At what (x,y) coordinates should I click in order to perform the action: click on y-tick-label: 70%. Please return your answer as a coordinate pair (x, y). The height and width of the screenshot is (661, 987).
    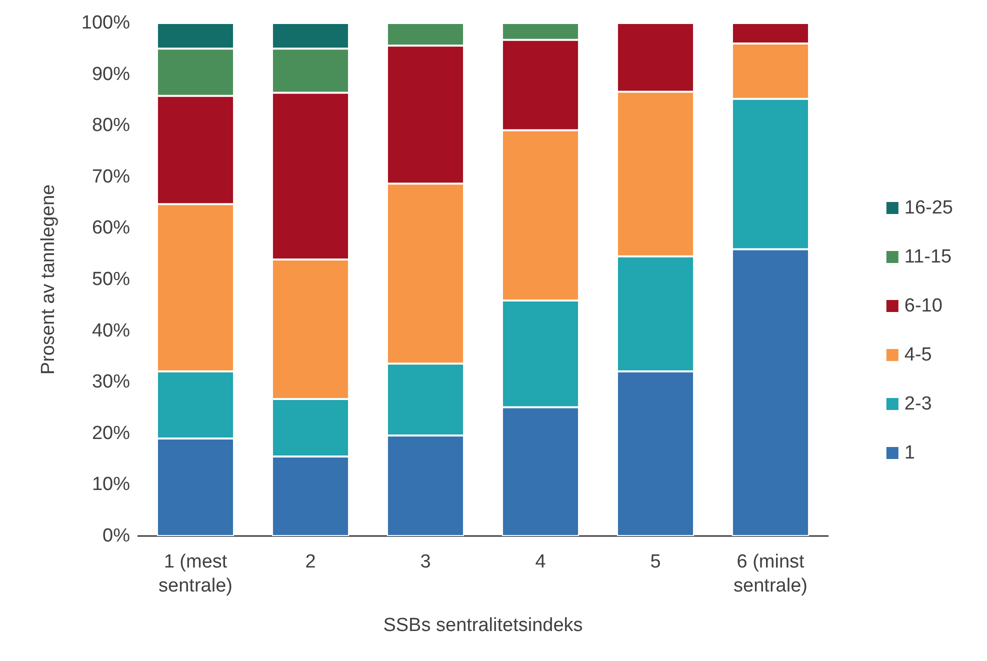
    Looking at the image, I should click on (111, 177).